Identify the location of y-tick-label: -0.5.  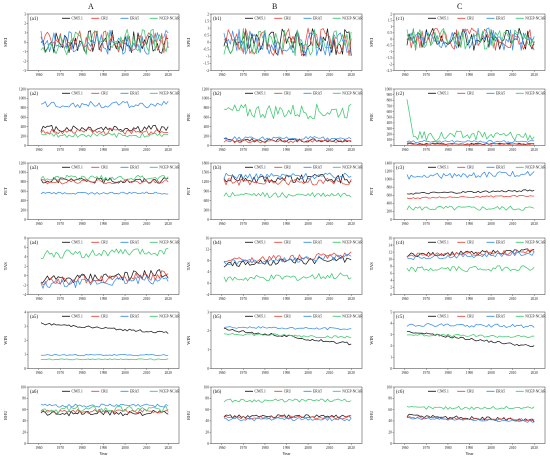
(389, 46).